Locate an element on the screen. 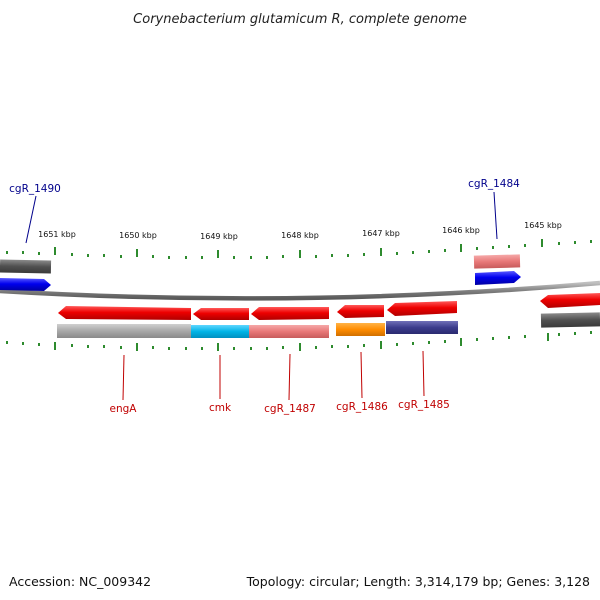  lower-minor-ticks is located at coordinates (299, 340).